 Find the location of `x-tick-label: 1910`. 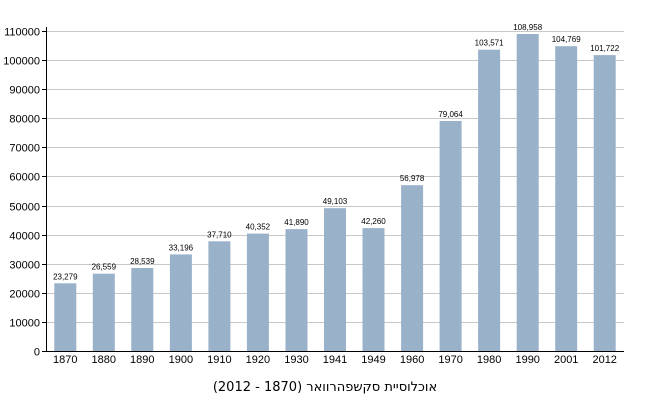

x-tick-label: 1910 is located at coordinates (219, 360).